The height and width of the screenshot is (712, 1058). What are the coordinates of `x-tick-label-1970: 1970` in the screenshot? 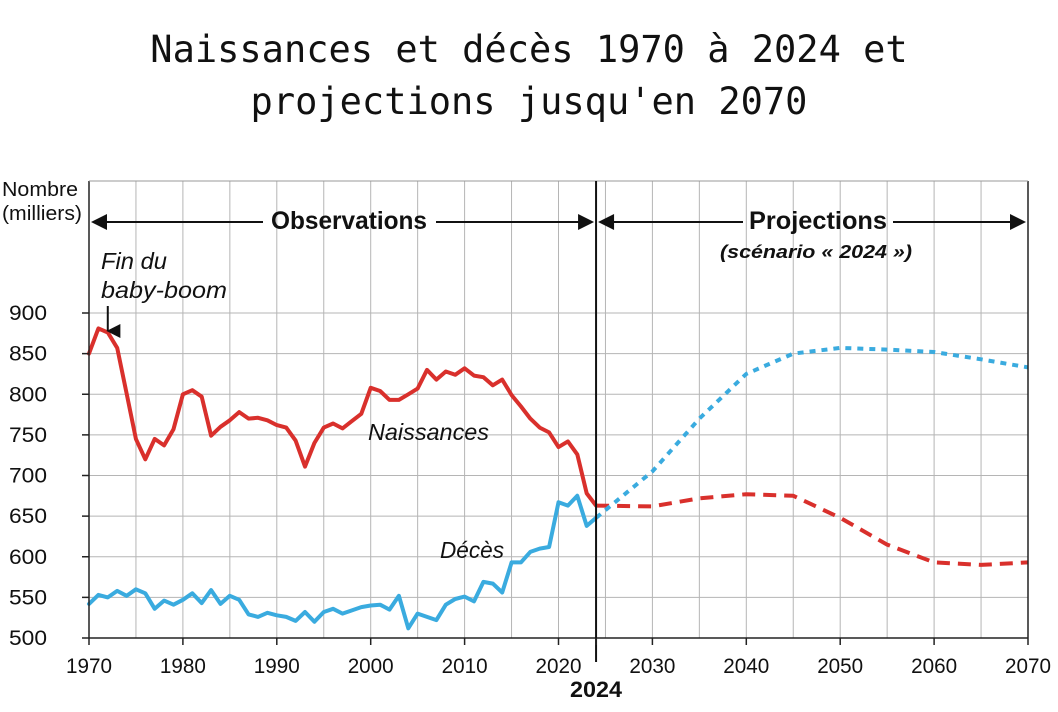 It's located at (89, 666).